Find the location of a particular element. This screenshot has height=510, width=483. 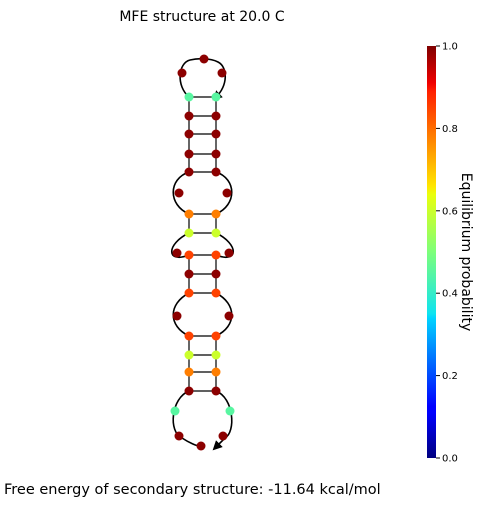

colorbar-tick-label-0.6: 0.6 is located at coordinates (450, 211).